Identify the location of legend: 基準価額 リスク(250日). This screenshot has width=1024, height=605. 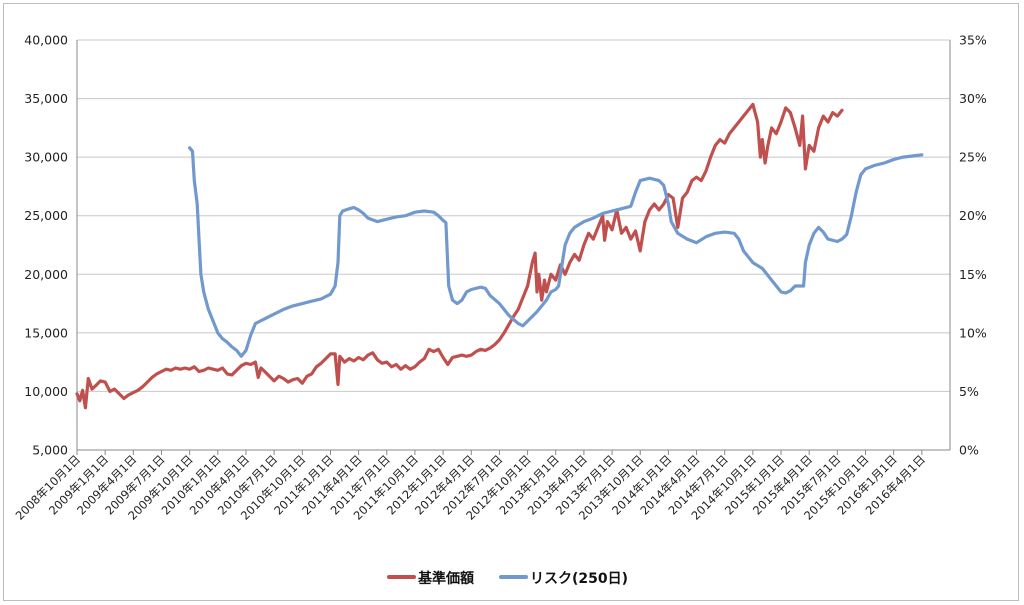
(507, 578).